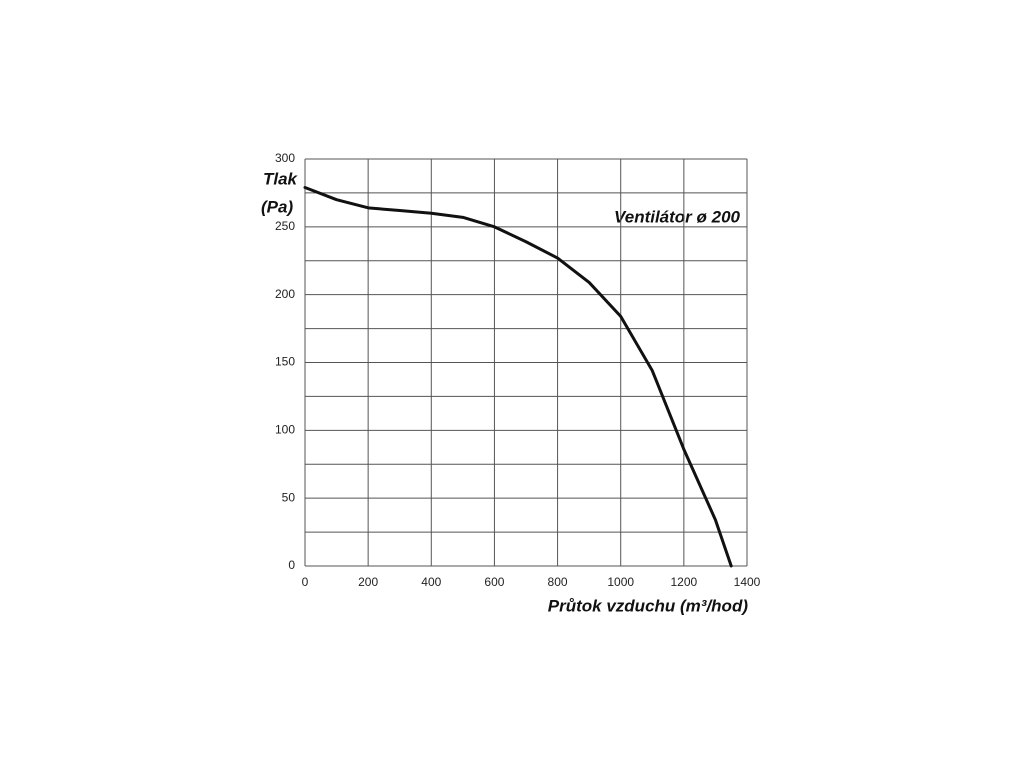  What do you see at coordinates (558, 582) in the screenshot?
I see `x-tick-label: 800` at bounding box center [558, 582].